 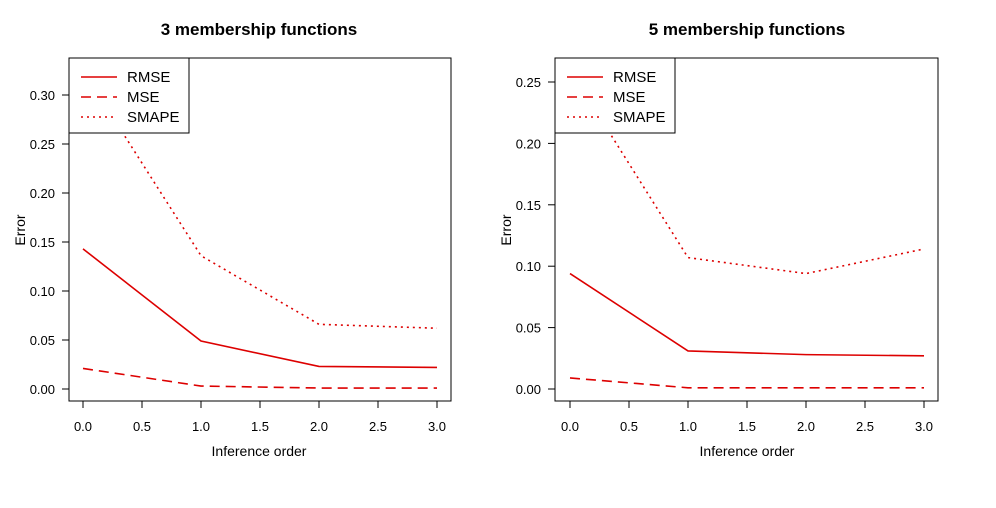 What do you see at coordinates (259, 29) in the screenshot?
I see `chart-title: 3 membership functions` at bounding box center [259, 29].